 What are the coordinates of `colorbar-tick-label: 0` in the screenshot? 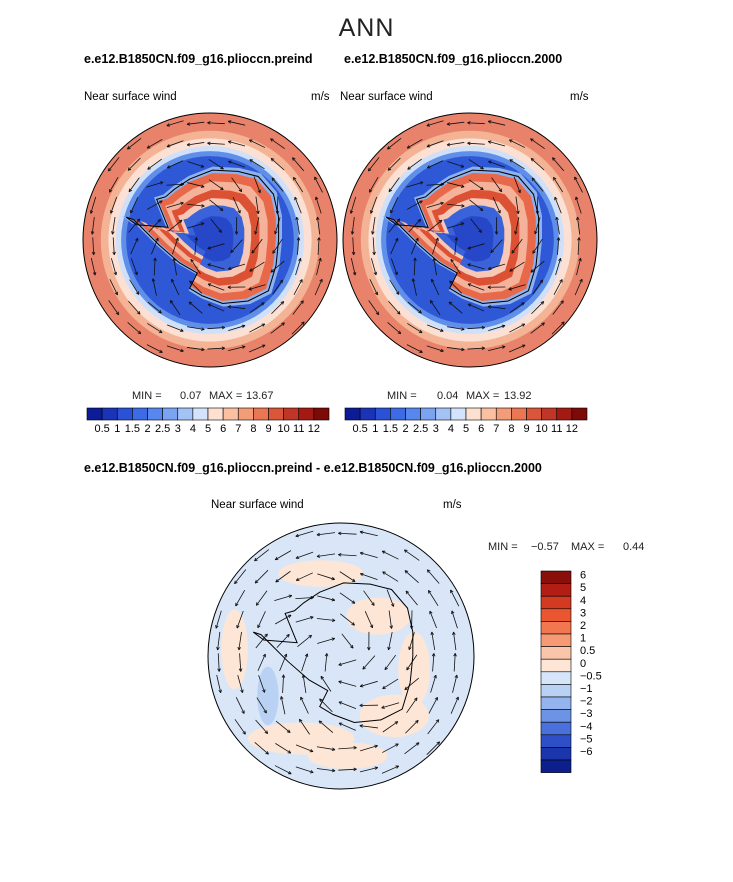 It's located at (583, 664).